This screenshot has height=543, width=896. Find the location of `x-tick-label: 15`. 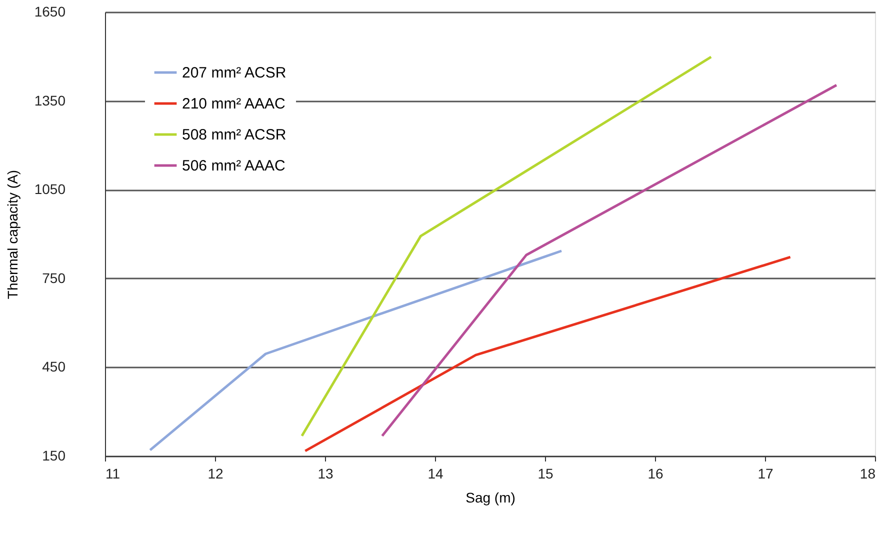

x-tick-label: 15 is located at coordinates (546, 474).